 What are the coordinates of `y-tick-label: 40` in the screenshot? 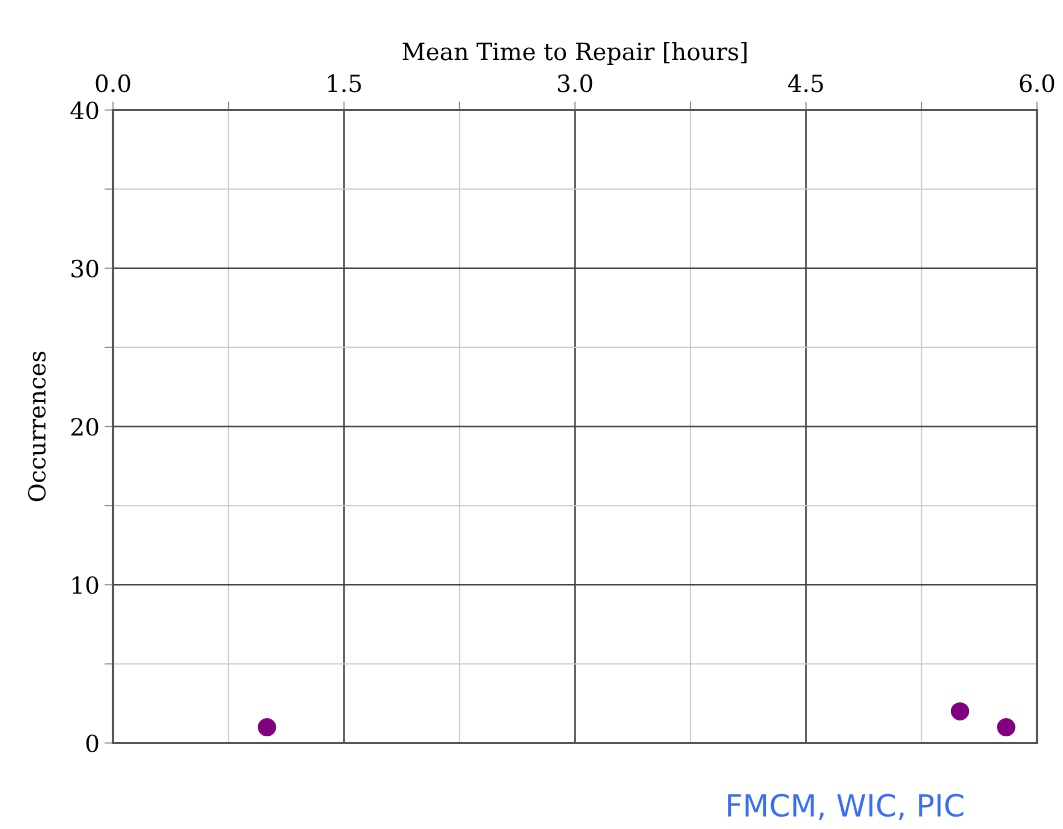 It's located at (84, 110).